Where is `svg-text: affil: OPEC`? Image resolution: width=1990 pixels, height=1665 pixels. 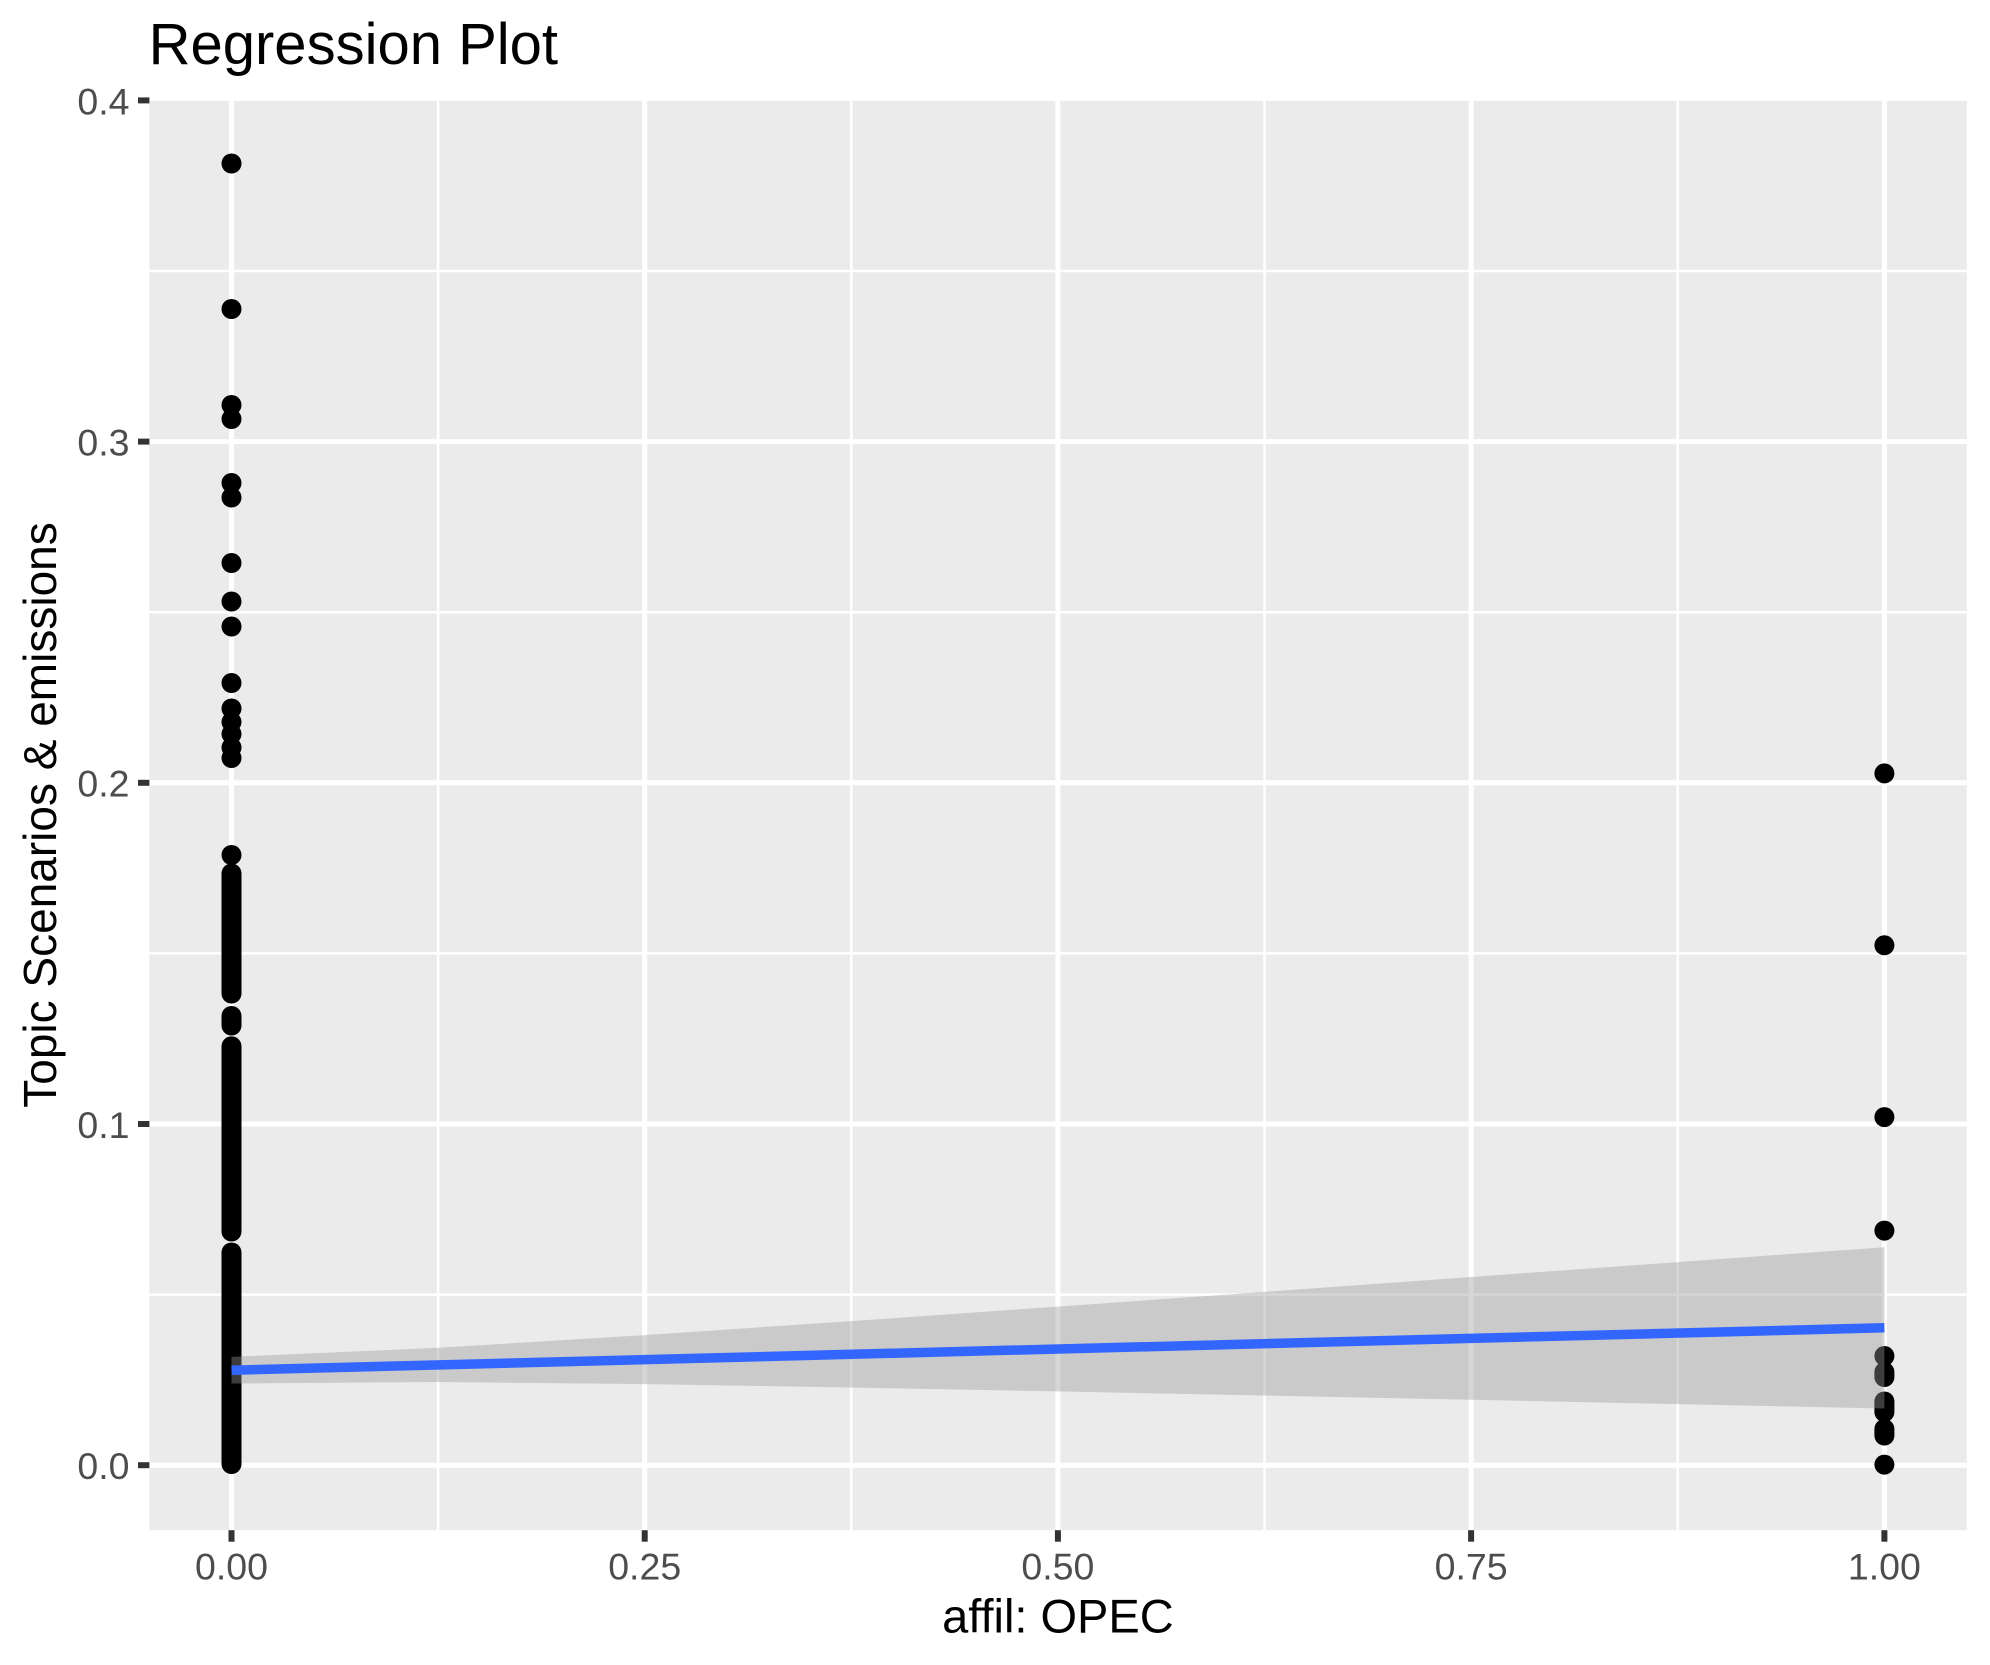
svg-text: affil: OPEC is located at coordinates (1058, 1616).